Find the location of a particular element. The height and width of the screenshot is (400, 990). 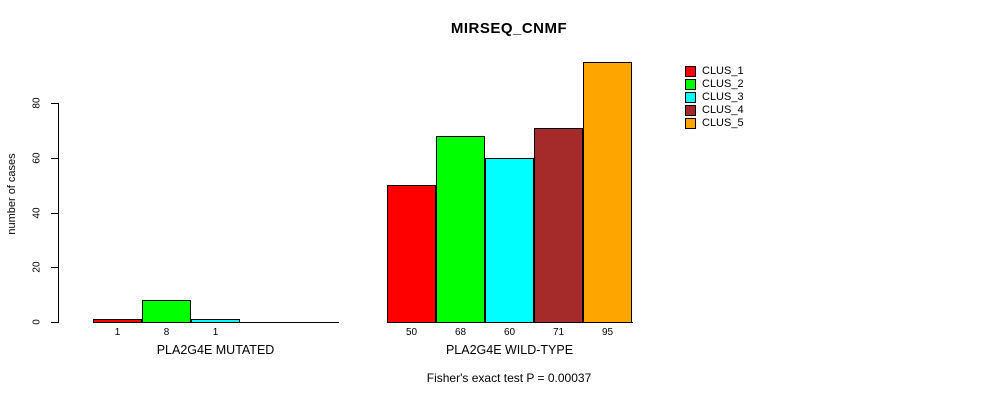

bar-value-label: 68 is located at coordinates (460, 332).